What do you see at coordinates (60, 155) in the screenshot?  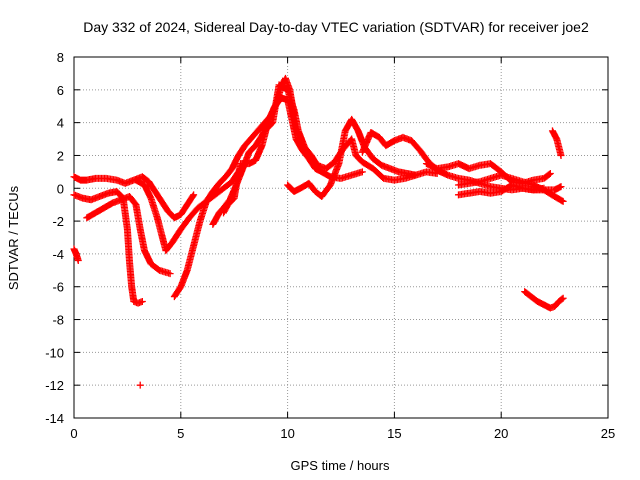 I see `y-tick-label: 2` at bounding box center [60, 155].